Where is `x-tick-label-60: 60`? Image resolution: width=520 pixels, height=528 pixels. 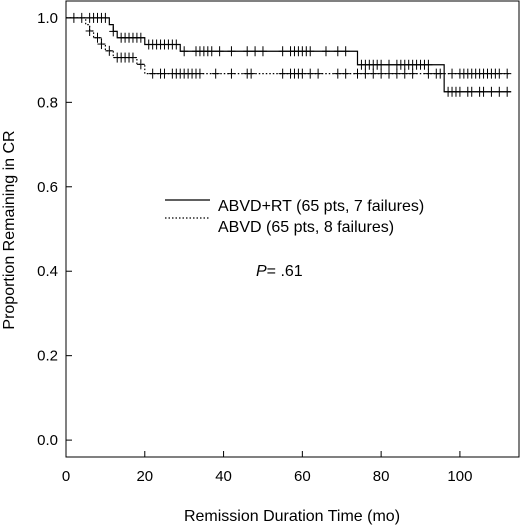 x-tick-label-60: 60 is located at coordinates (302, 476).